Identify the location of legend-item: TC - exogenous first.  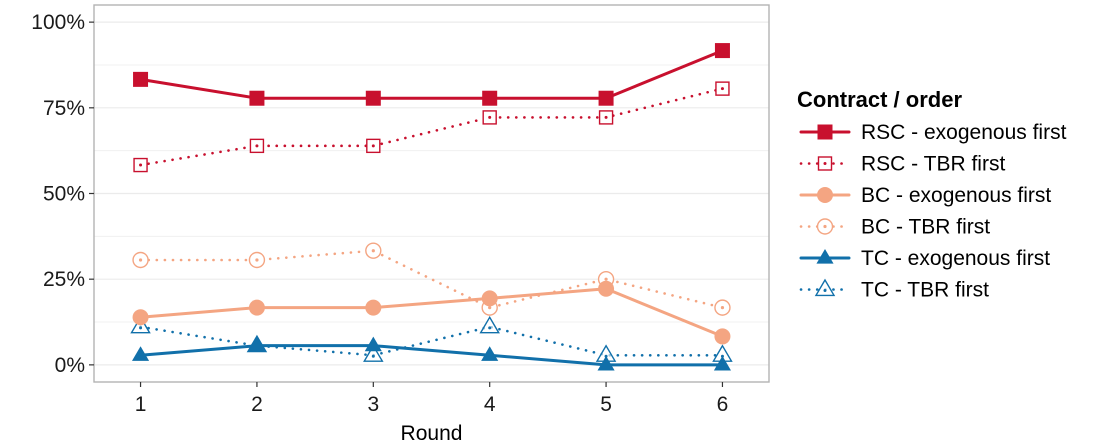
(924, 258).